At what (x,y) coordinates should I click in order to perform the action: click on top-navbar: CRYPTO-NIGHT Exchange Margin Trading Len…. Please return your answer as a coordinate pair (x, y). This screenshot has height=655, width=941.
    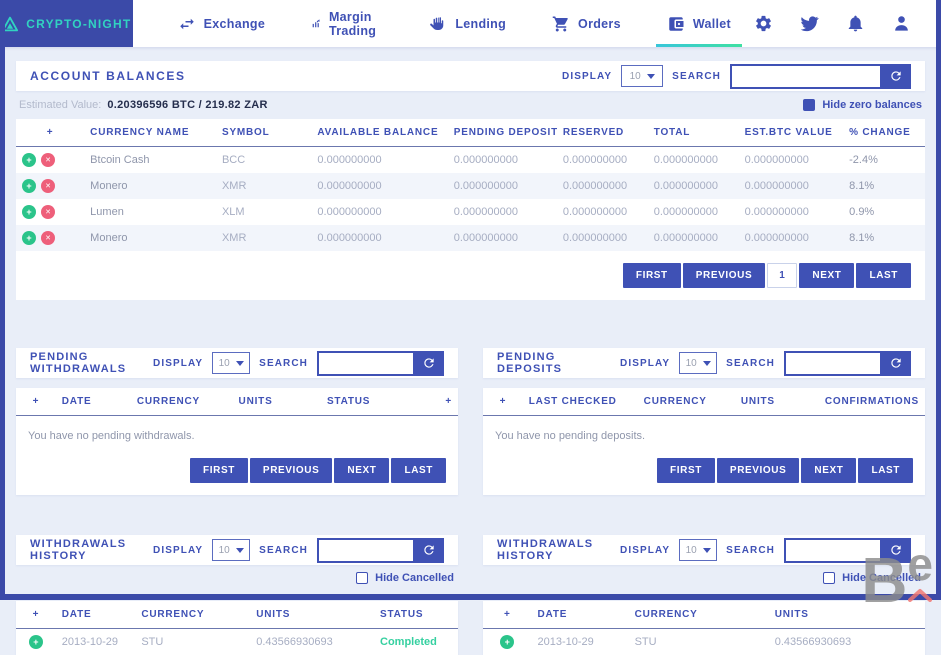
    Looking at the image, I should click on (470, 23).